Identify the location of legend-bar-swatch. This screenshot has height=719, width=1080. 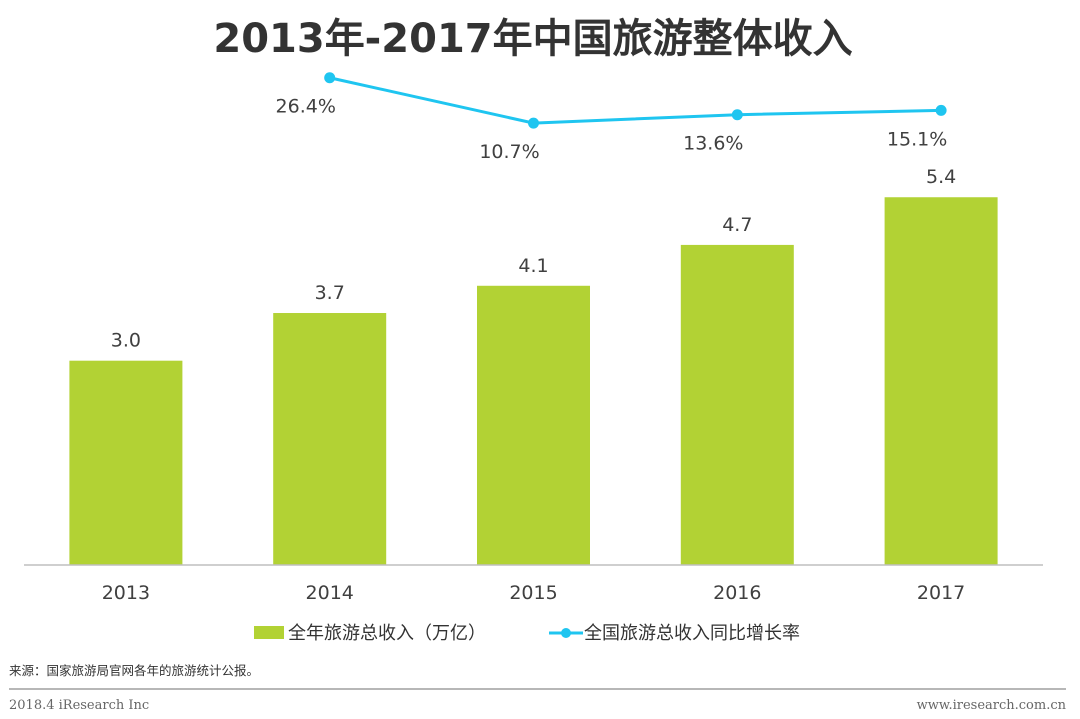
(269, 632).